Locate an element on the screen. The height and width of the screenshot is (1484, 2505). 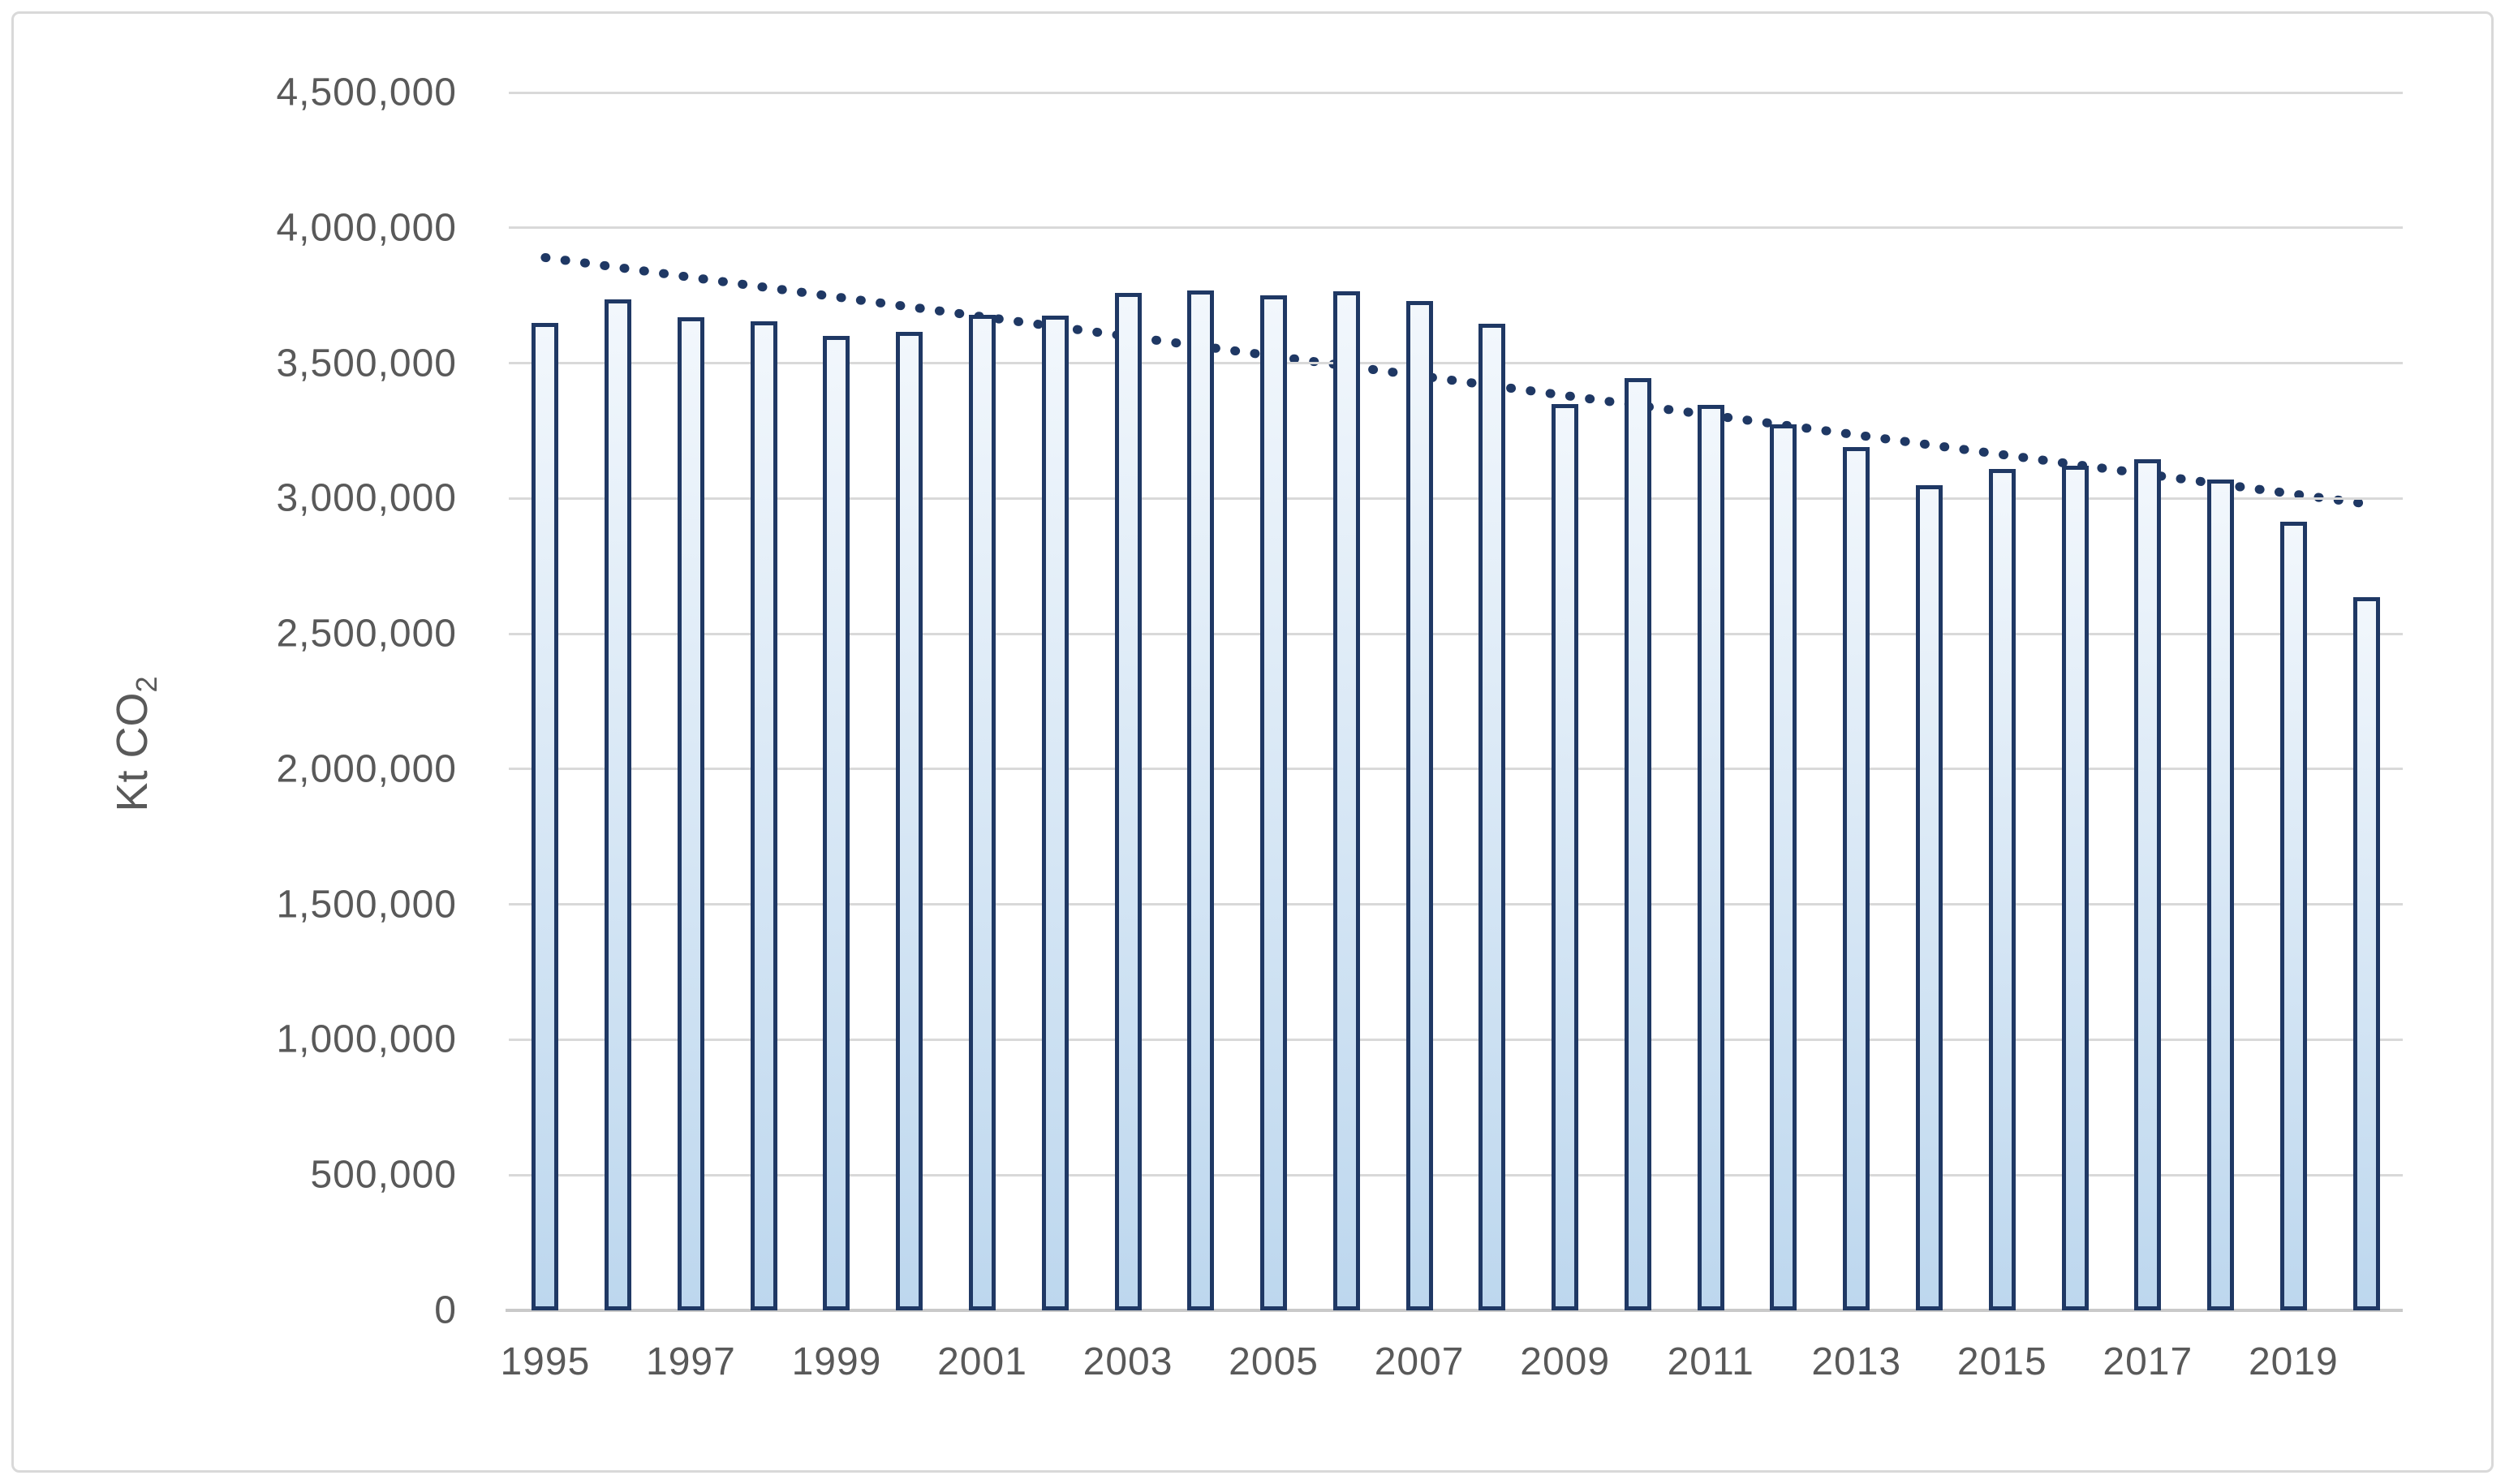
y-tick-label: 4,500,000 is located at coordinates (366, 92).